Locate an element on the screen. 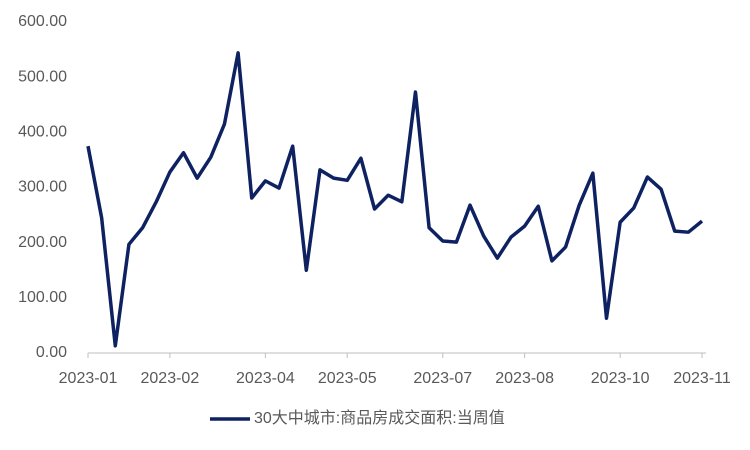 The width and height of the screenshot is (750, 450). legend-label: 30大中城市:商品房成交面积:当周值 is located at coordinates (379, 418).